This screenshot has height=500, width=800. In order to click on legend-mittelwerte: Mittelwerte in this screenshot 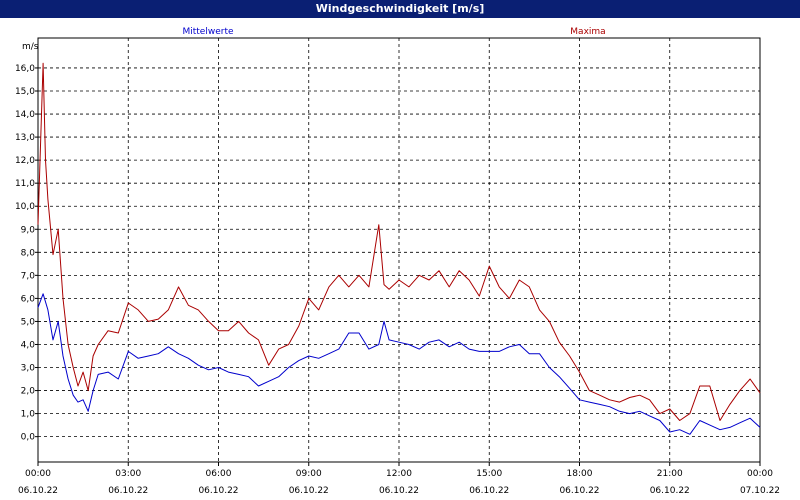, I will do `click(207, 32)`.